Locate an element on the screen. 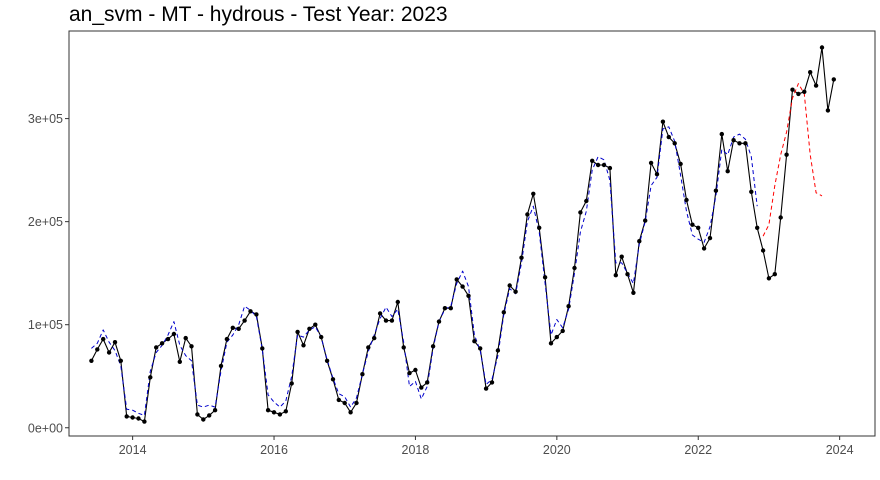 Image resolution: width=880 pixels, height=480 pixels. y-axis: 0e+00 1e+05 2e+05 3e+05 is located at coordinates (48, 273).